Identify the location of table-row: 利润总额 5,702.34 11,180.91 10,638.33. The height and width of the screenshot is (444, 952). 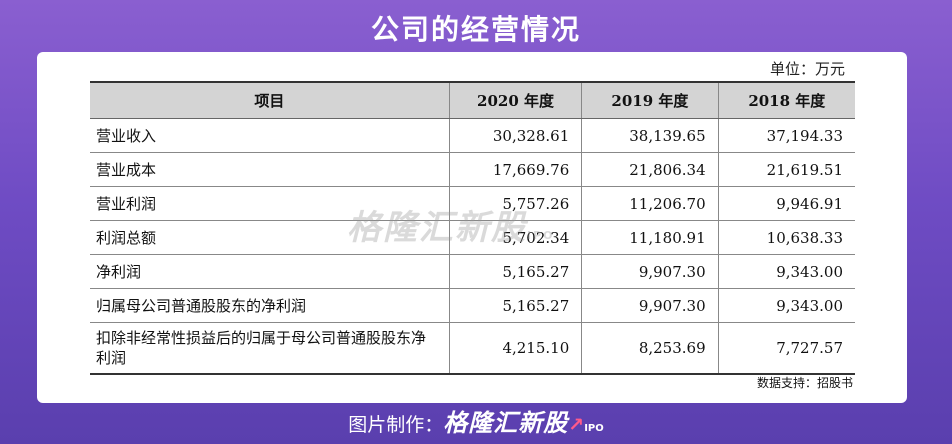
(472, 237).